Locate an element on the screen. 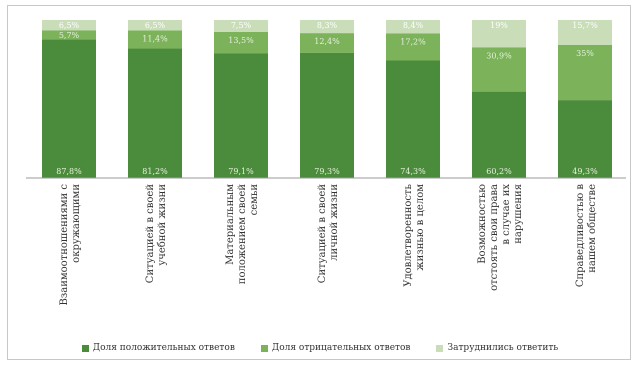  data-label-2-3: 8,3% is located at coordinates (327, 25).